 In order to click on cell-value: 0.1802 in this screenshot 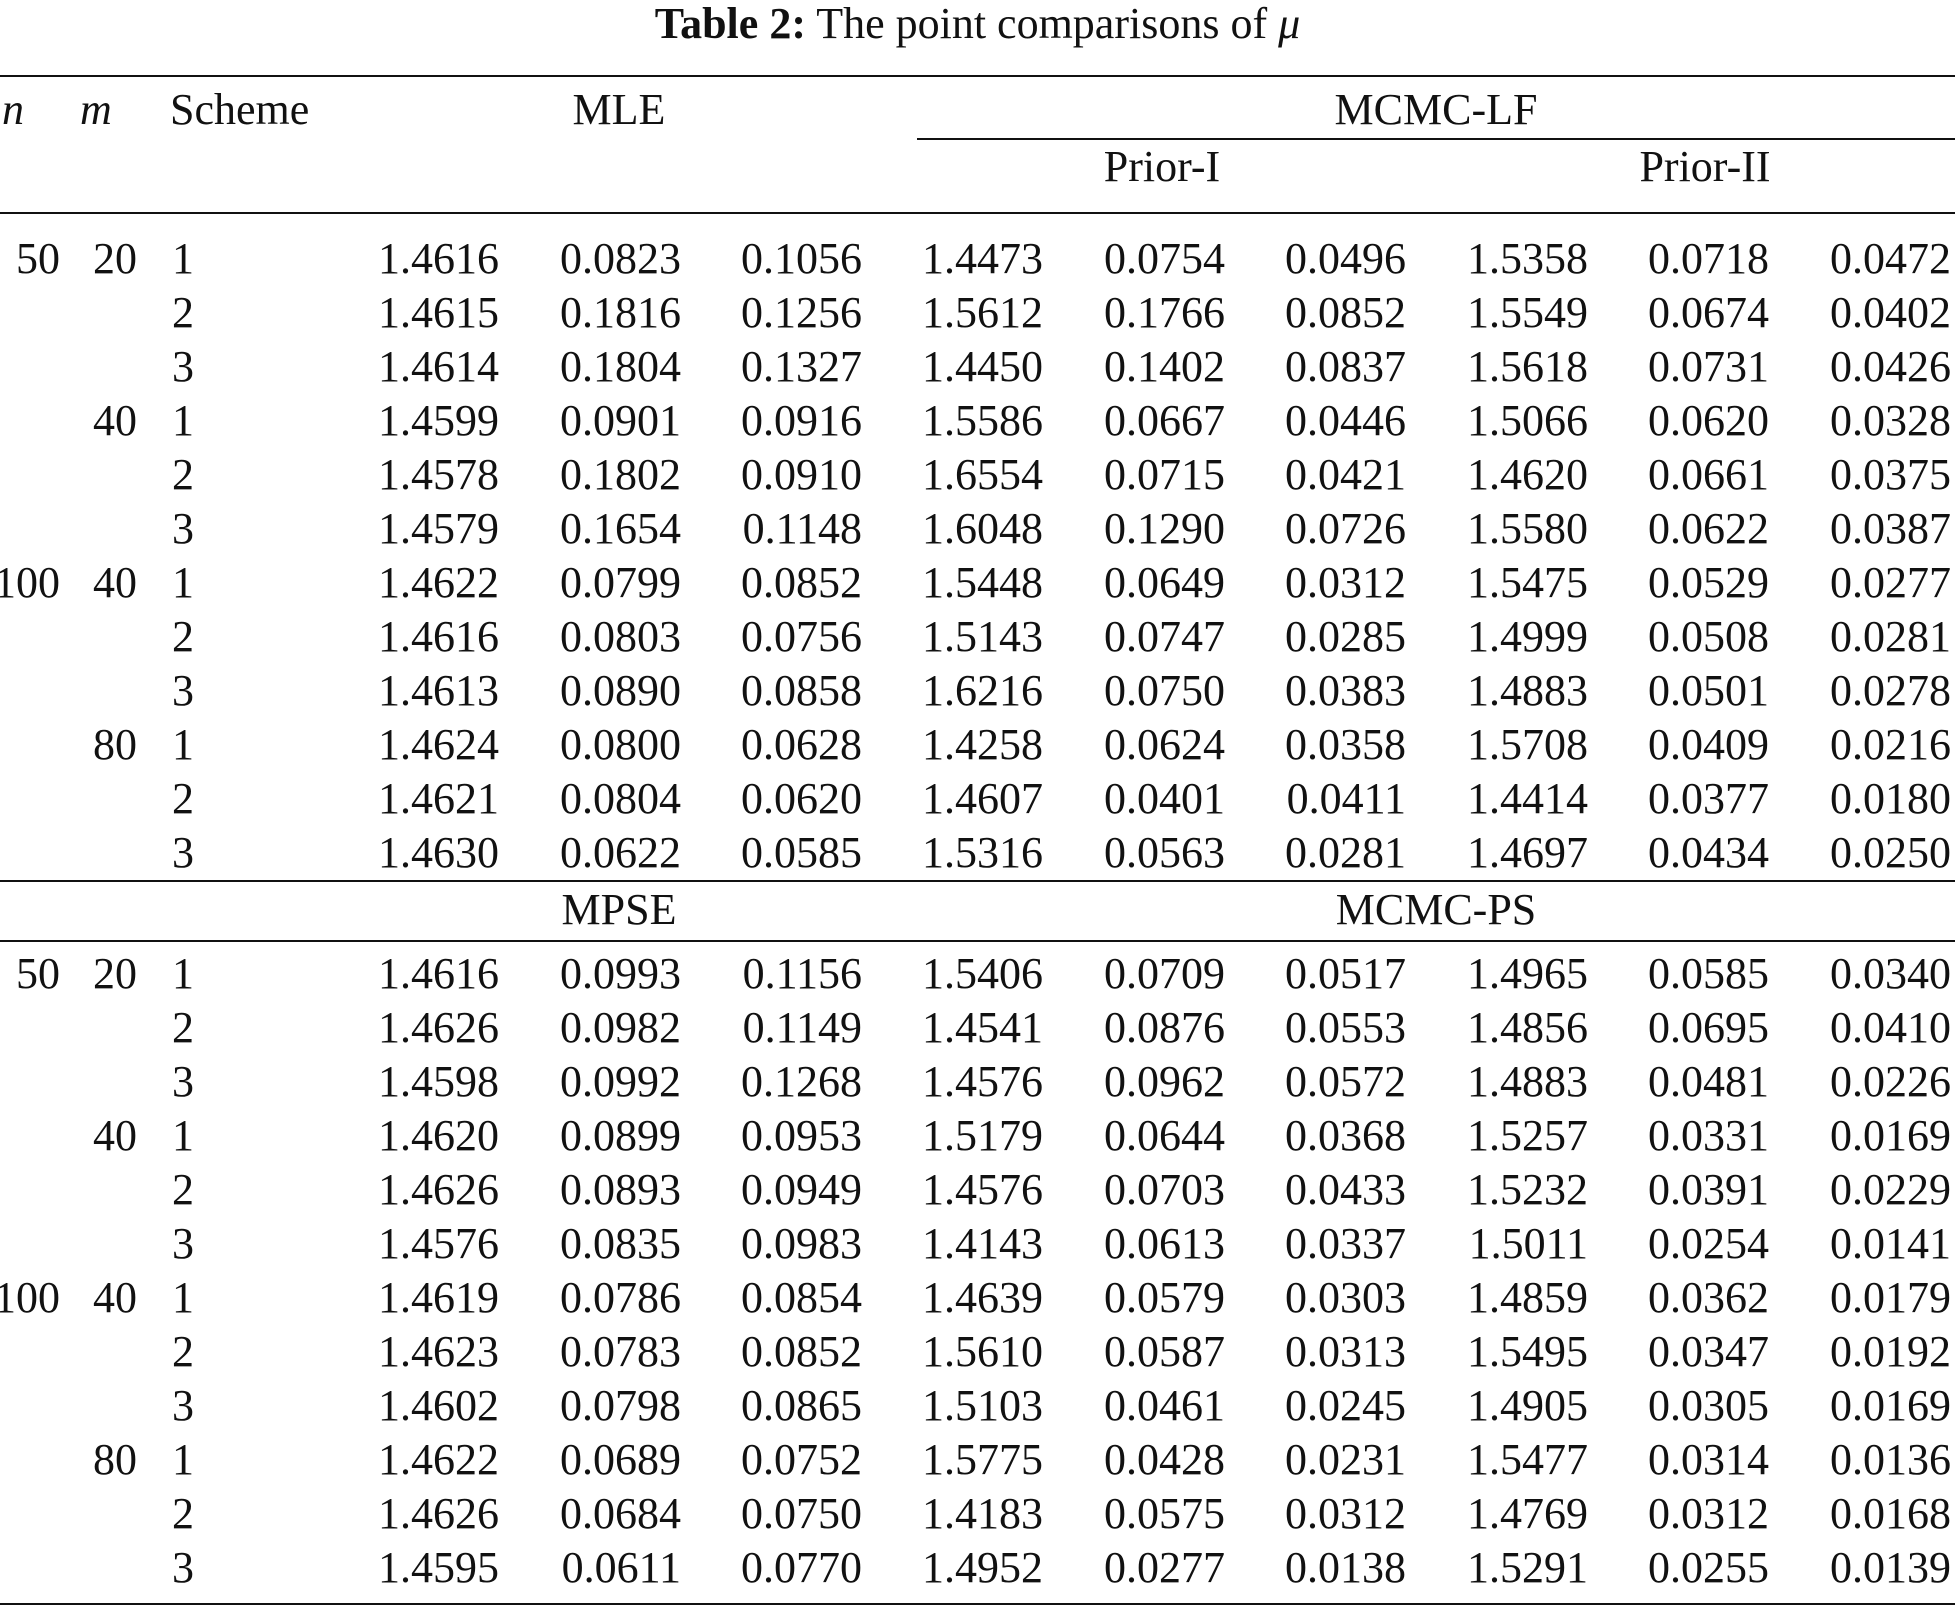, I will do `click(620, 474)`.